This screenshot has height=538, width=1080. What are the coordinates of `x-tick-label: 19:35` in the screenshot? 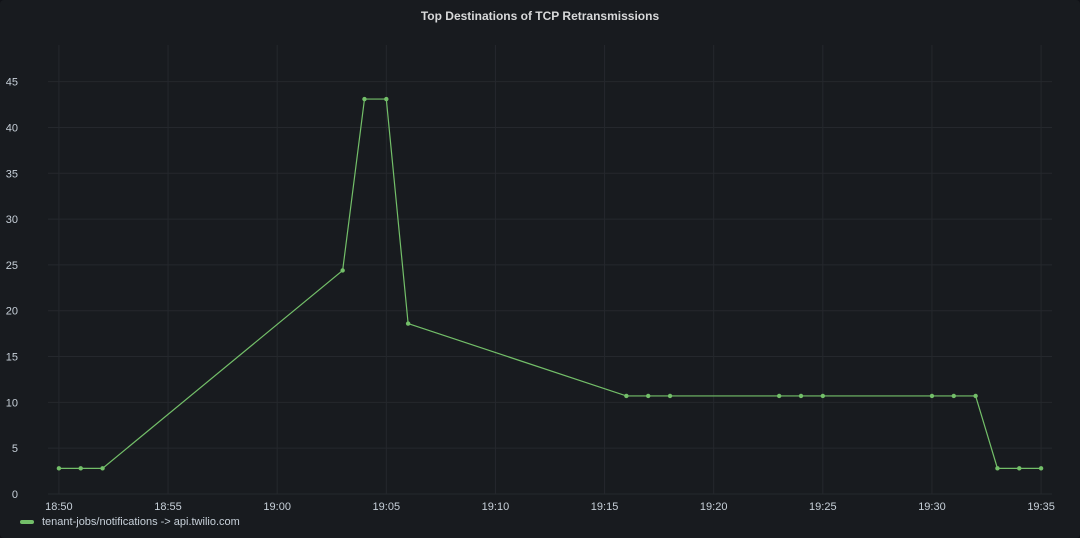 It's located at (1041, 507).